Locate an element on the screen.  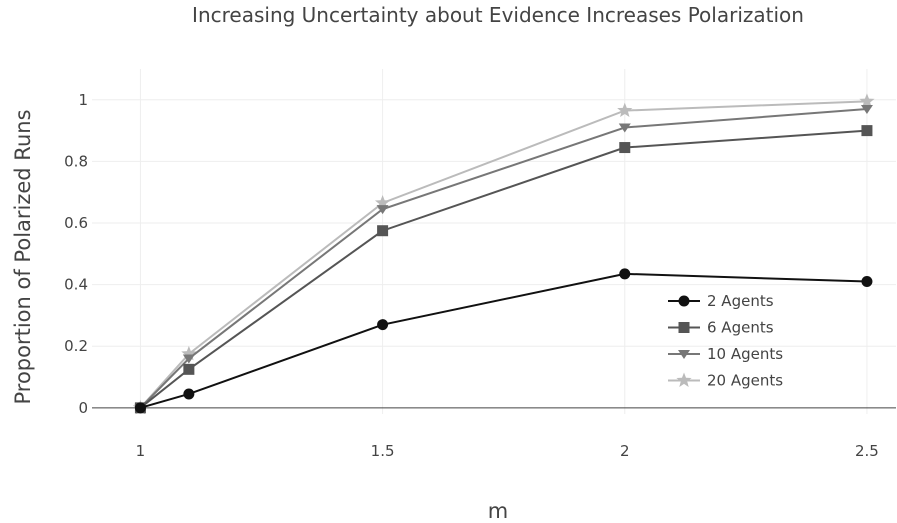
legend-label: 2 Agents is located at coordinates (740, 301).